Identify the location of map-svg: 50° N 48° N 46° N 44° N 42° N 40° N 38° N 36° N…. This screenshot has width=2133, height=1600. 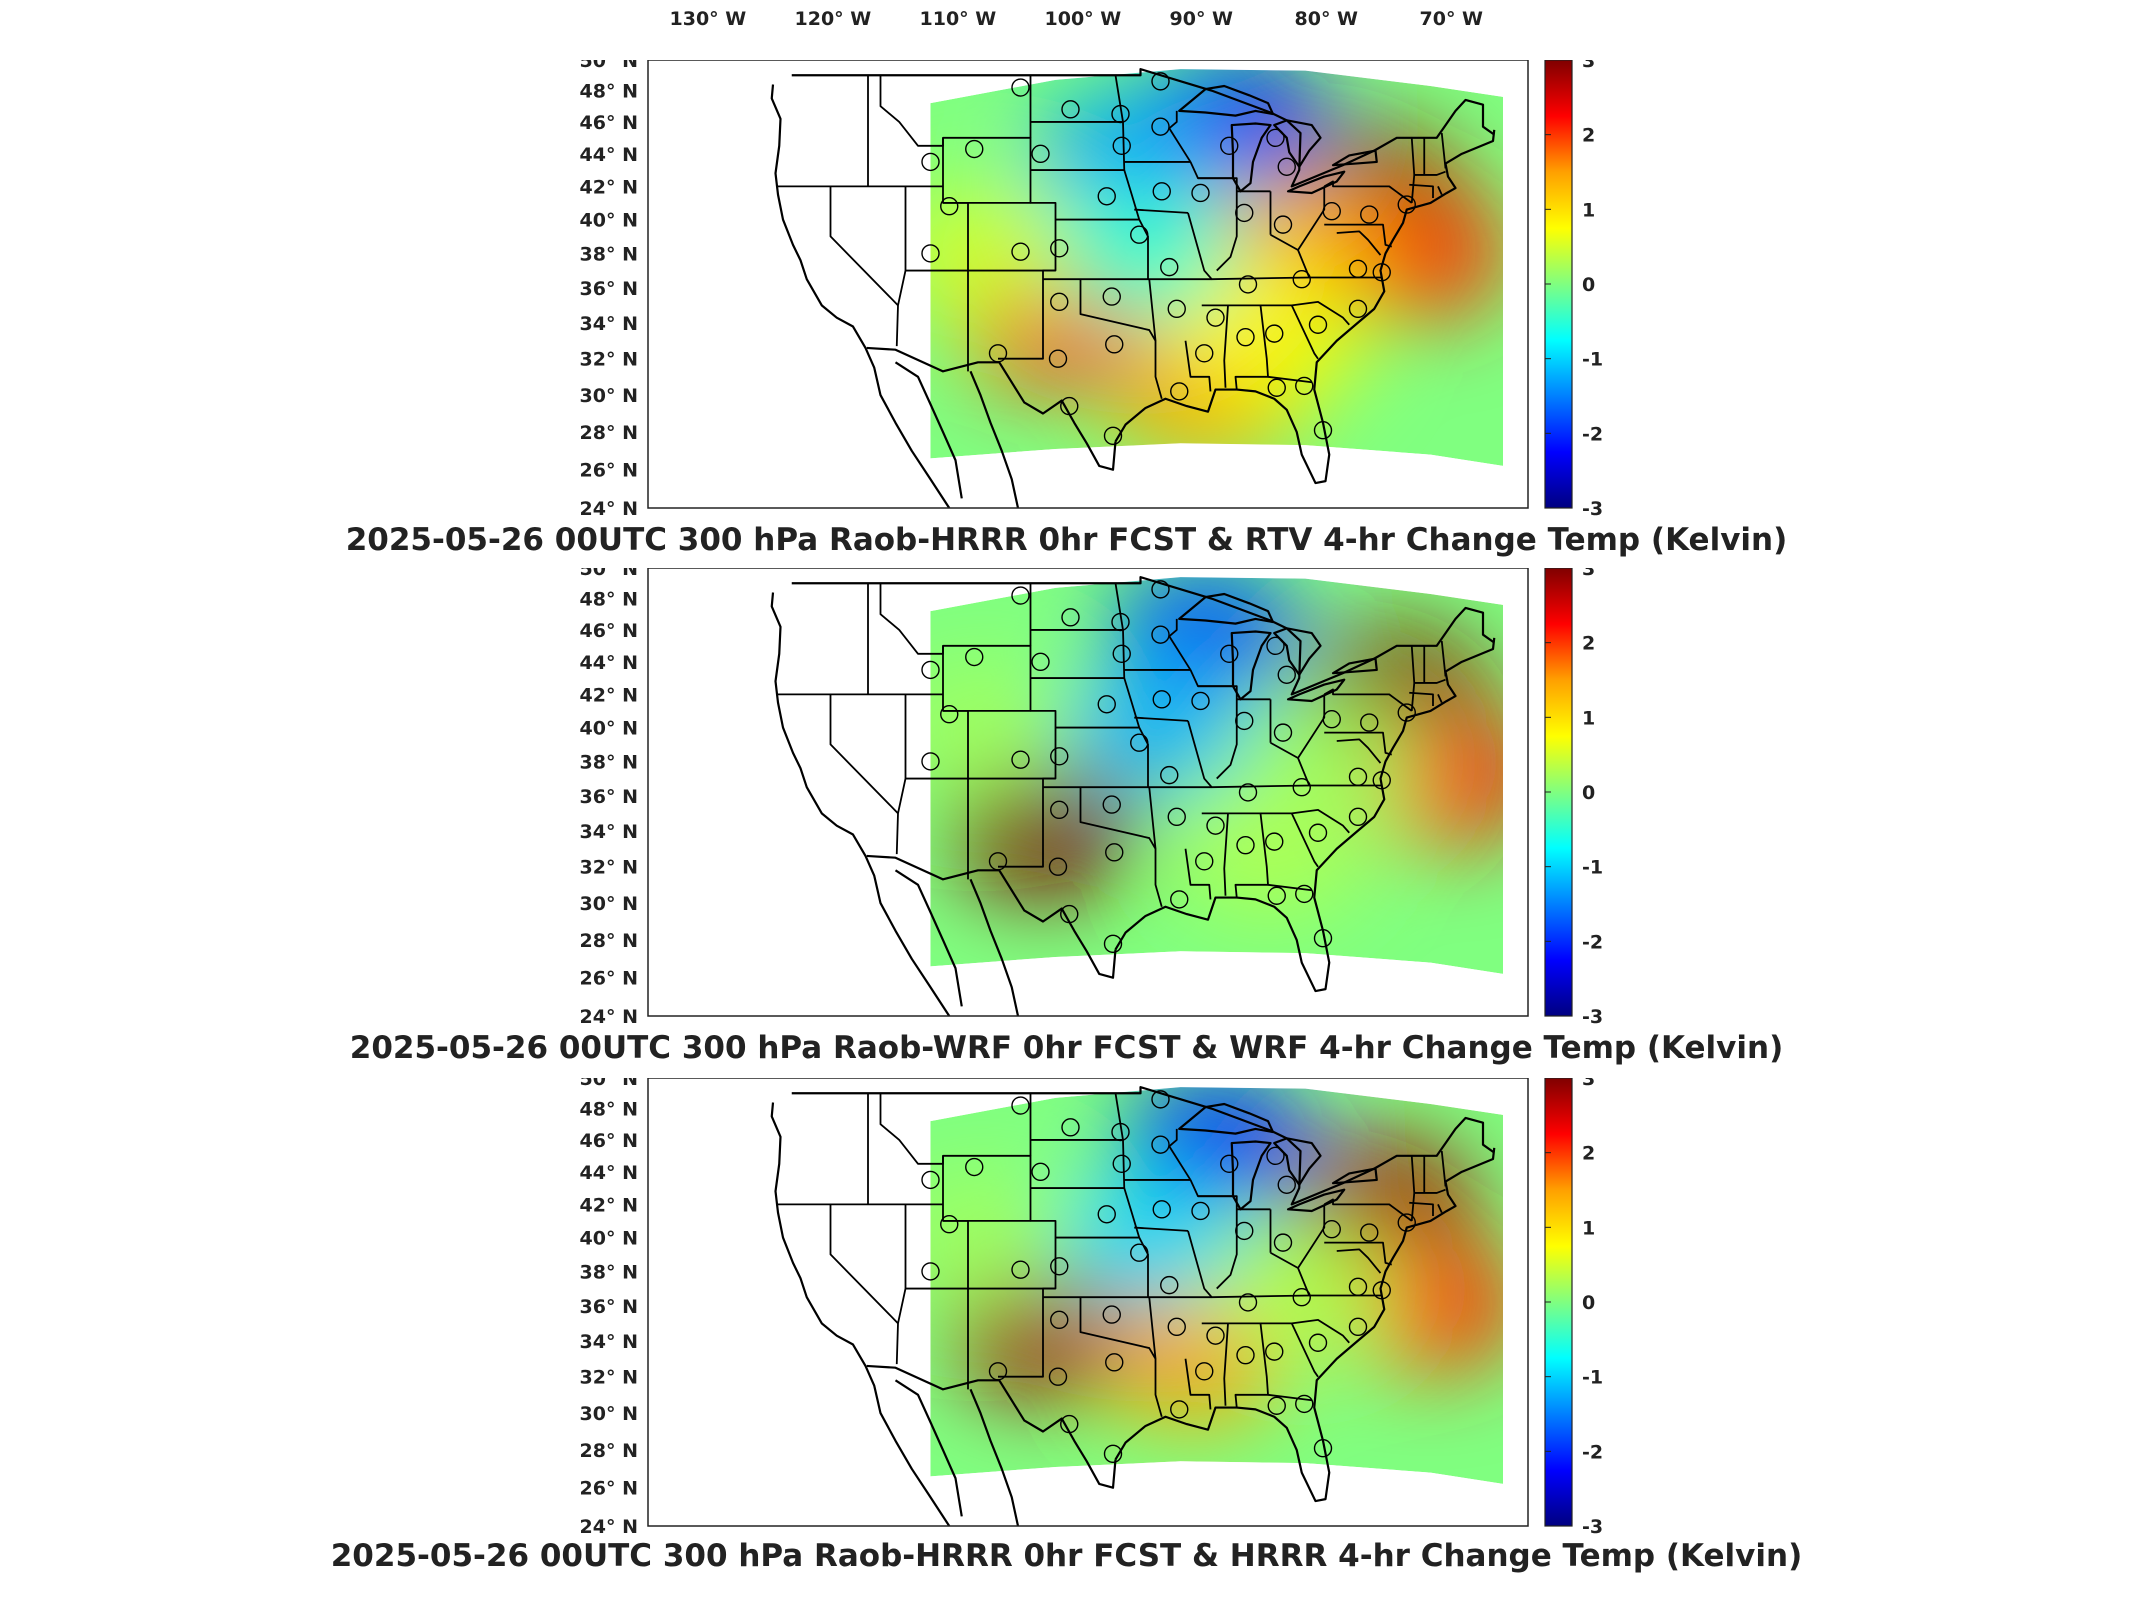
(1091, 798).